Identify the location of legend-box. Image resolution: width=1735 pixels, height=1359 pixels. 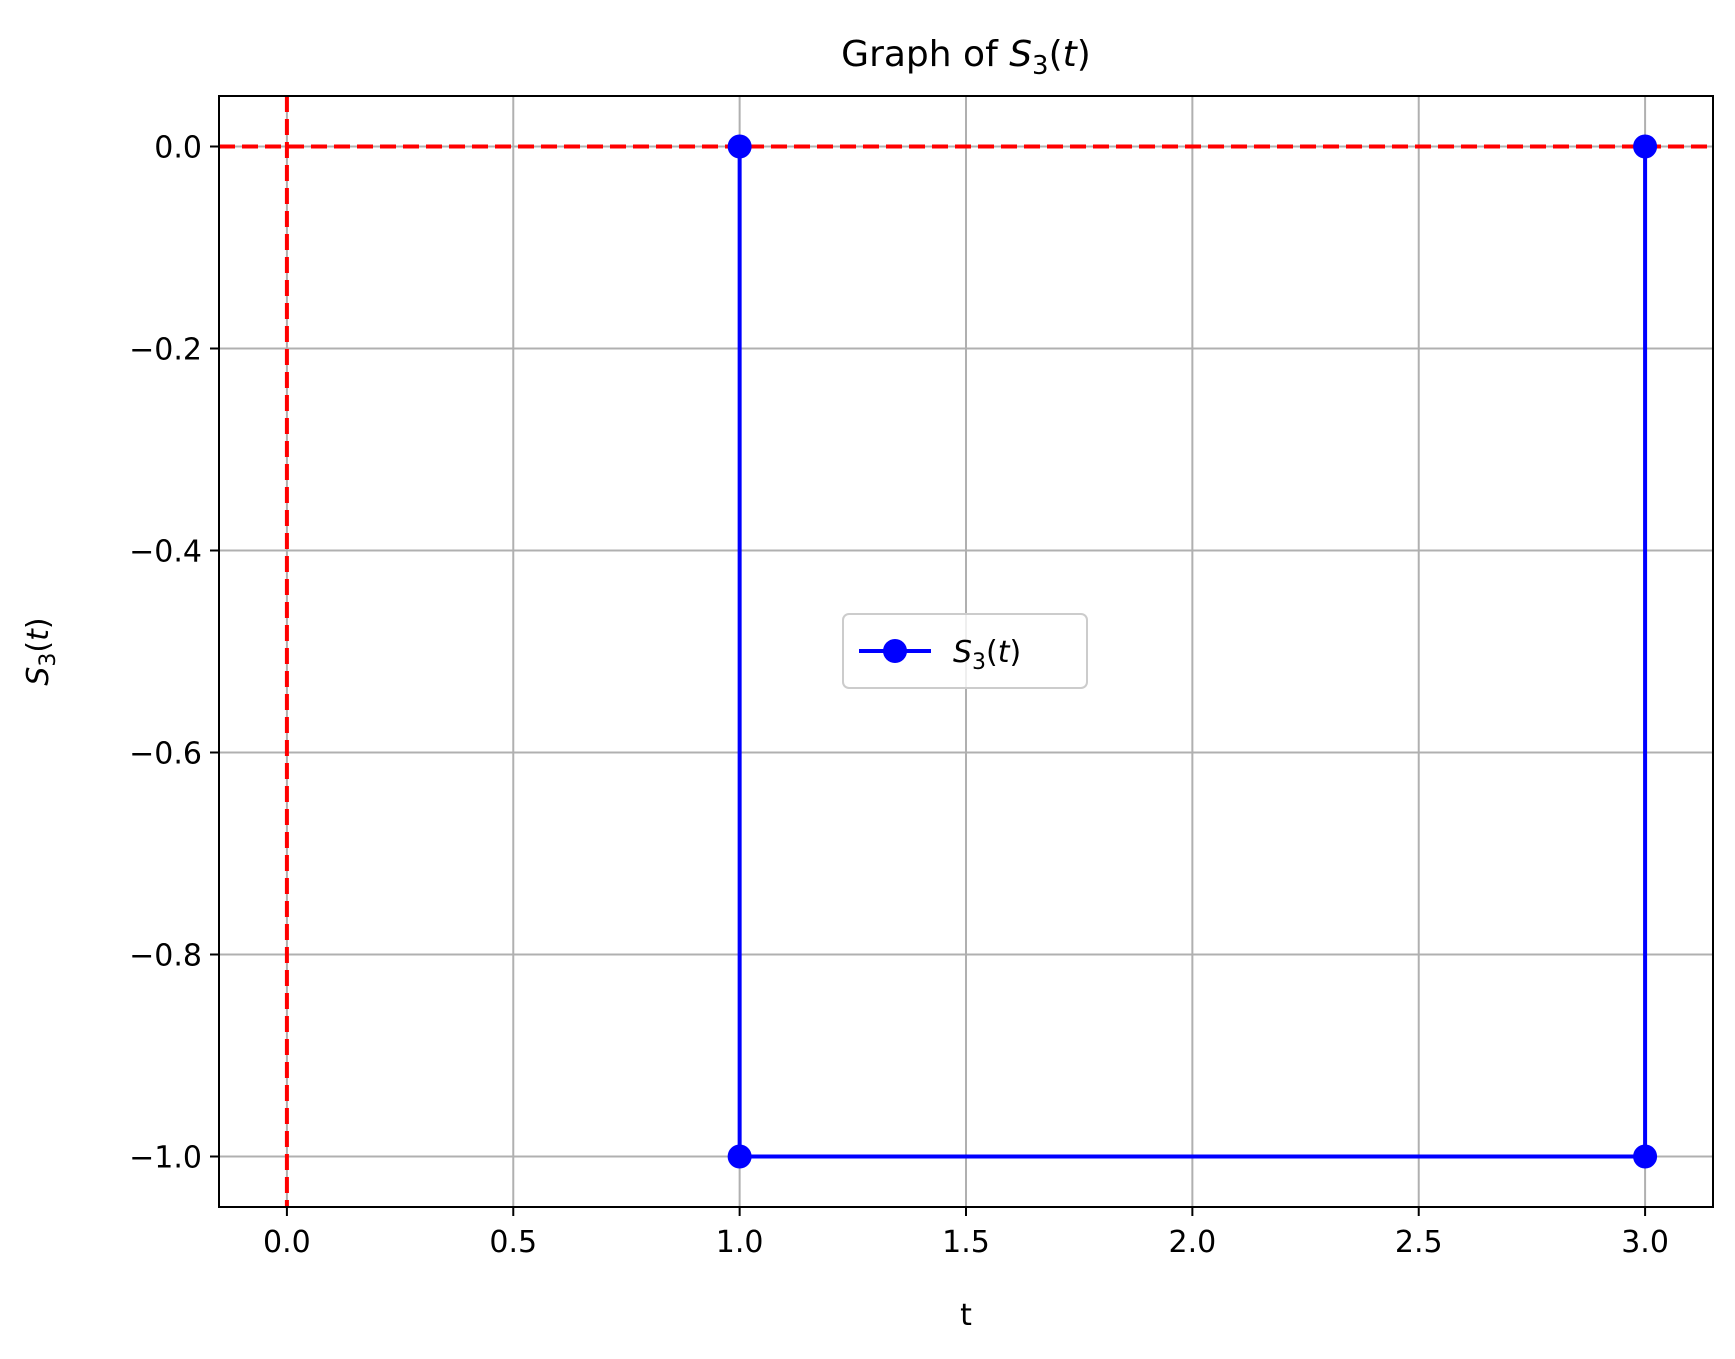
(965, 651).